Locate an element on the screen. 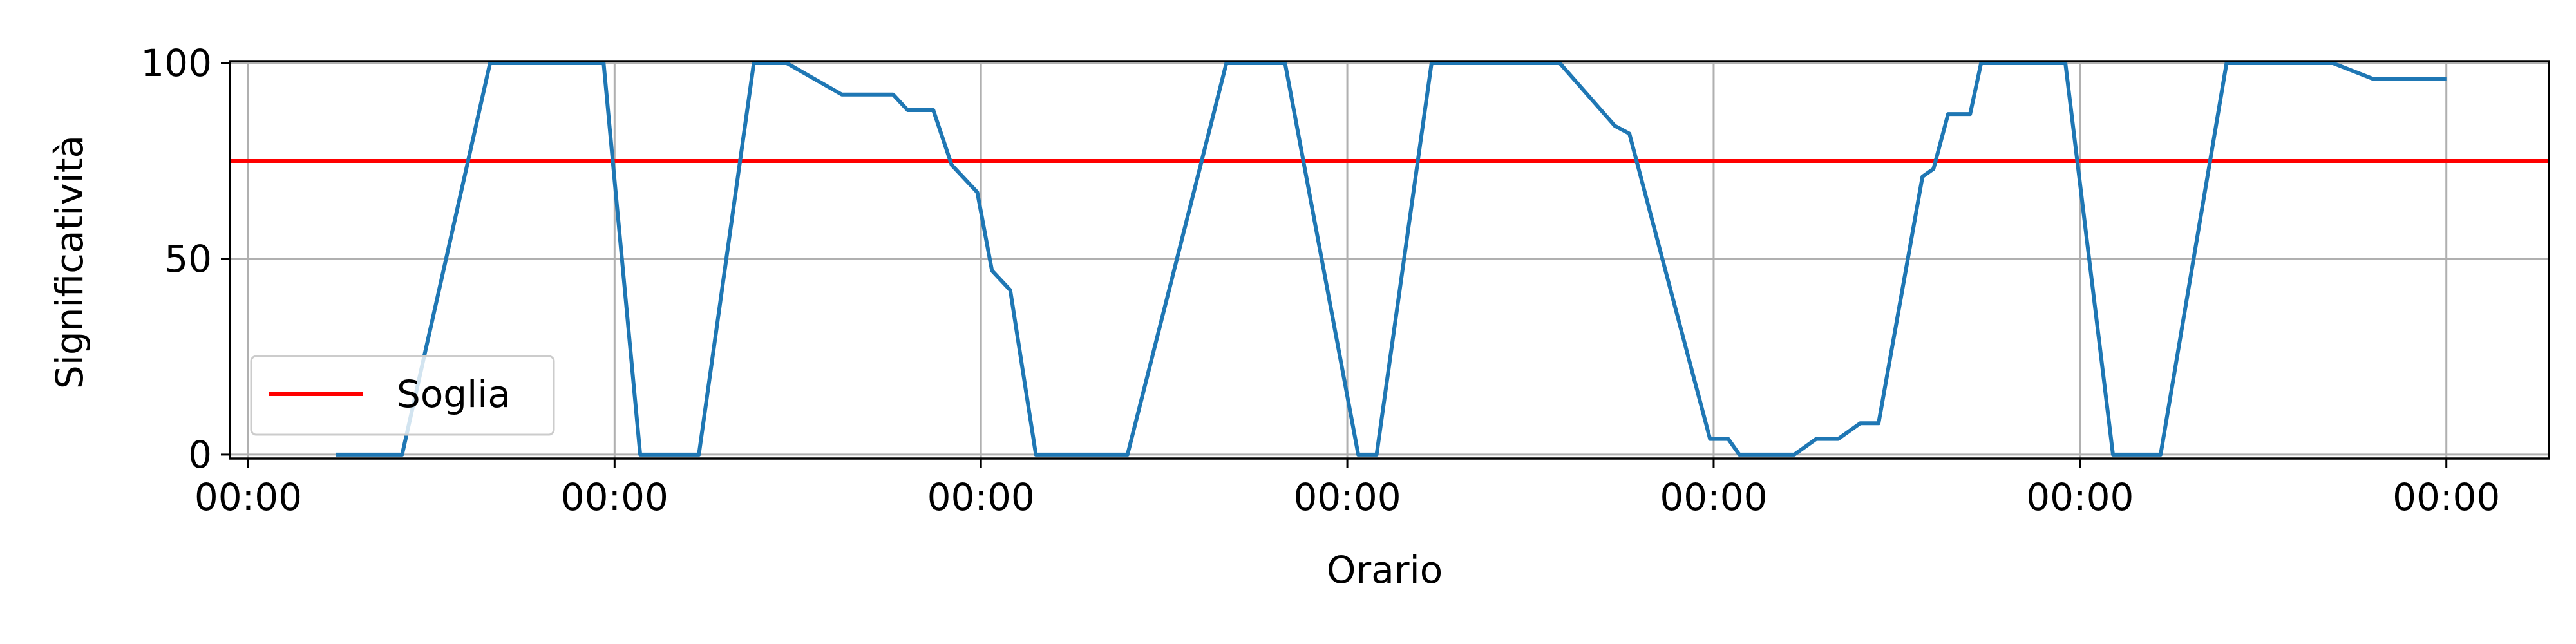 This screenshot has height=644, width=2576. y-tick-label: 0 is located at coordinates (200, 455).